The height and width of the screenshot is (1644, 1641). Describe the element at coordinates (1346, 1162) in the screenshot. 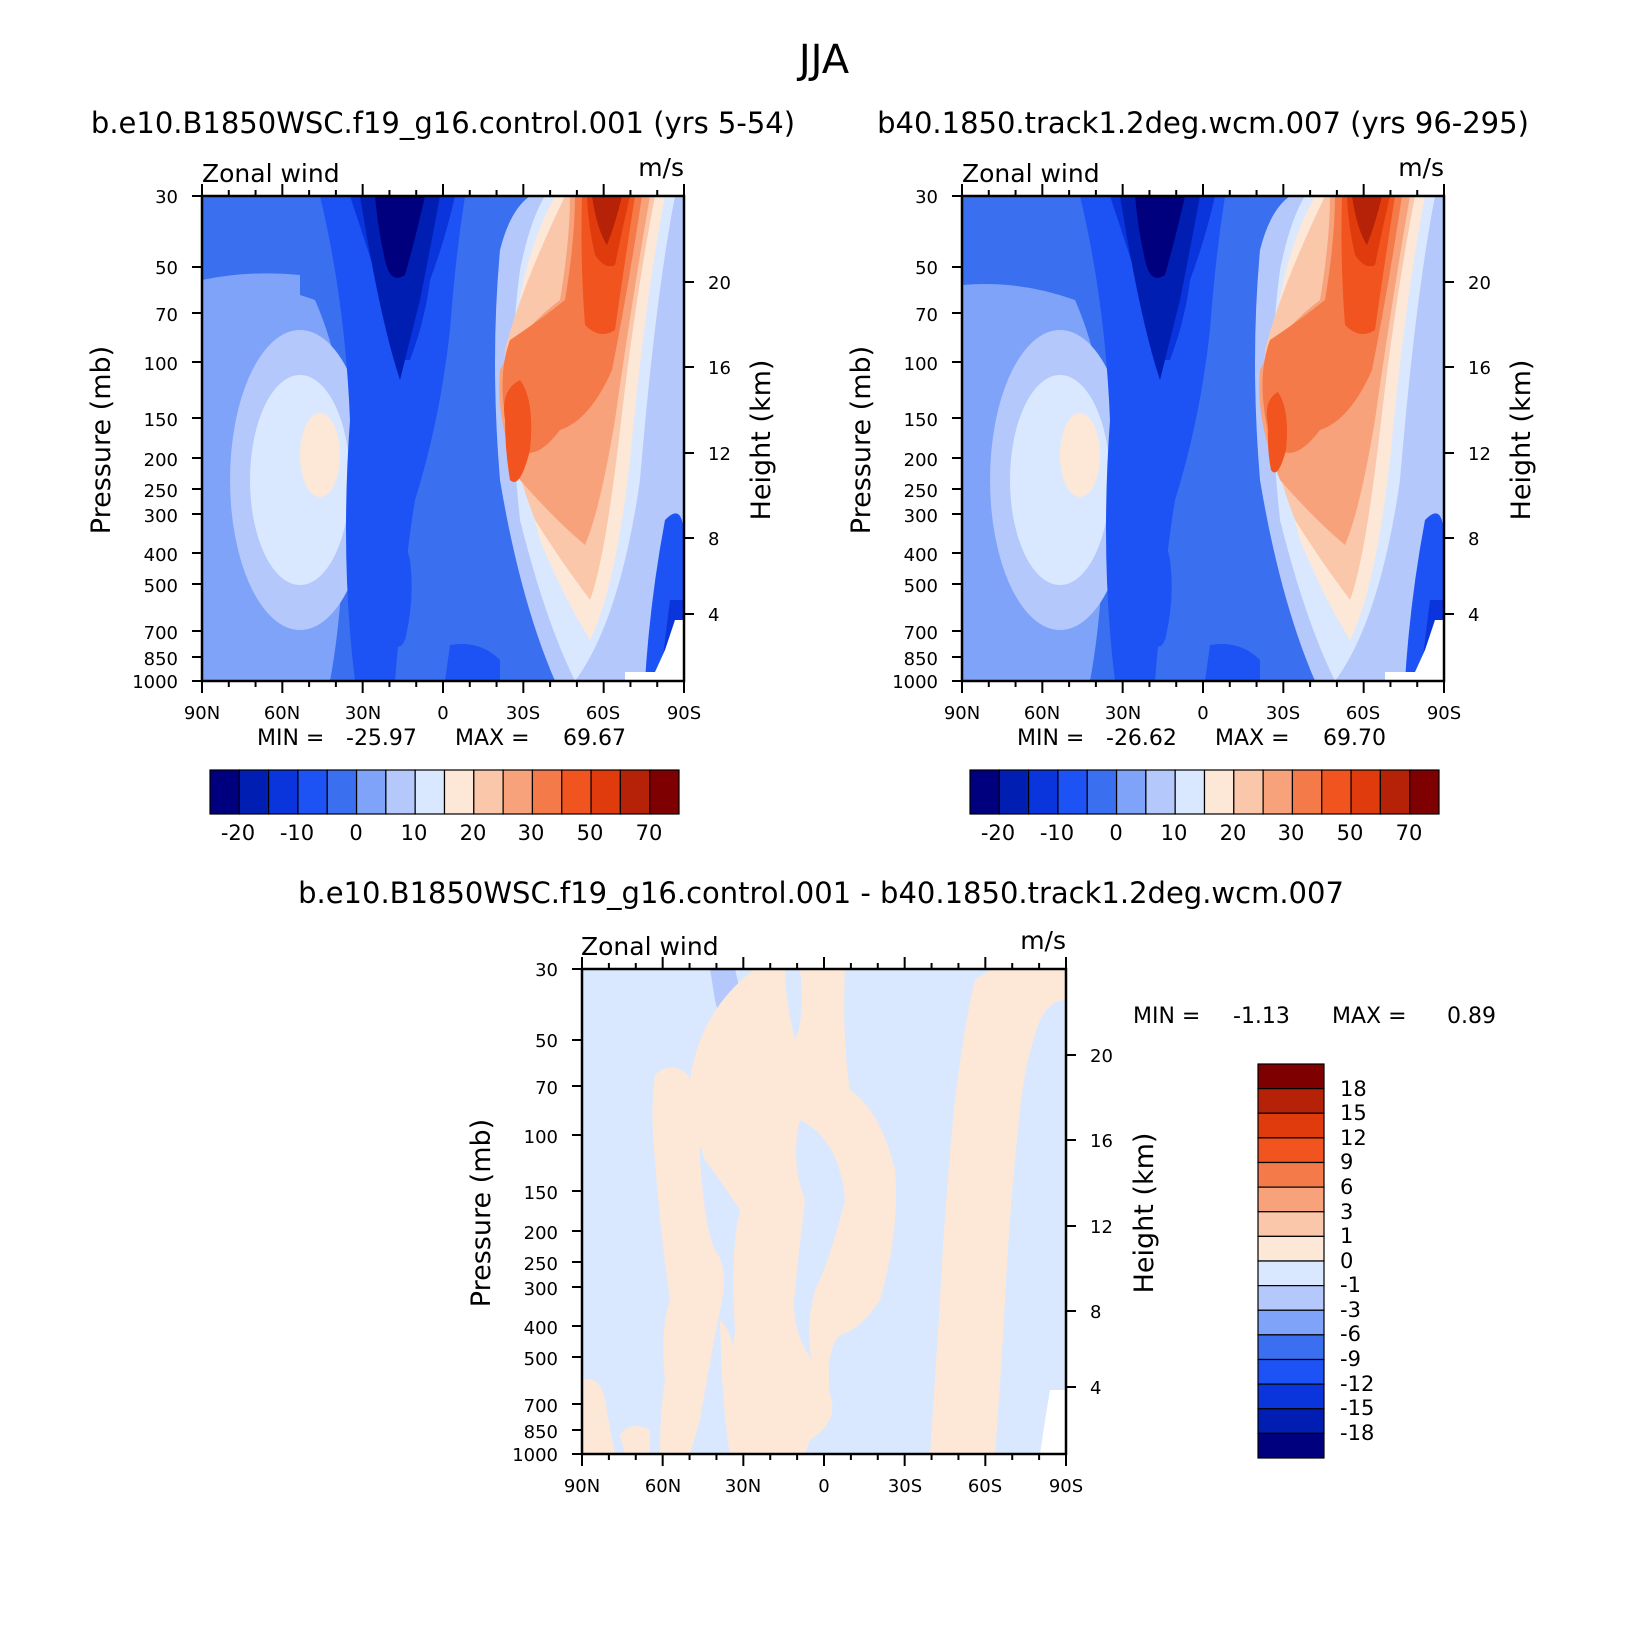

I see `colorbar-label: 9` at that location.